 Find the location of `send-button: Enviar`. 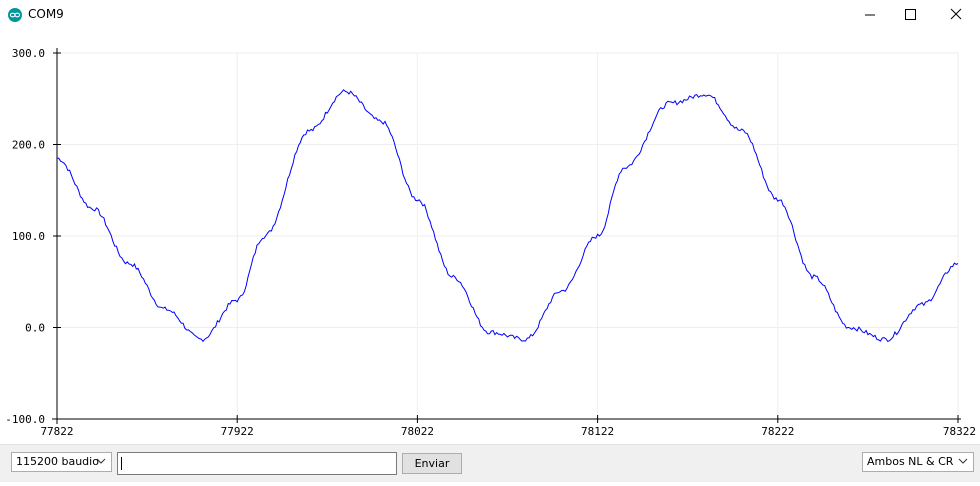

send-button: Enviar is located at coordinates (432, 463).